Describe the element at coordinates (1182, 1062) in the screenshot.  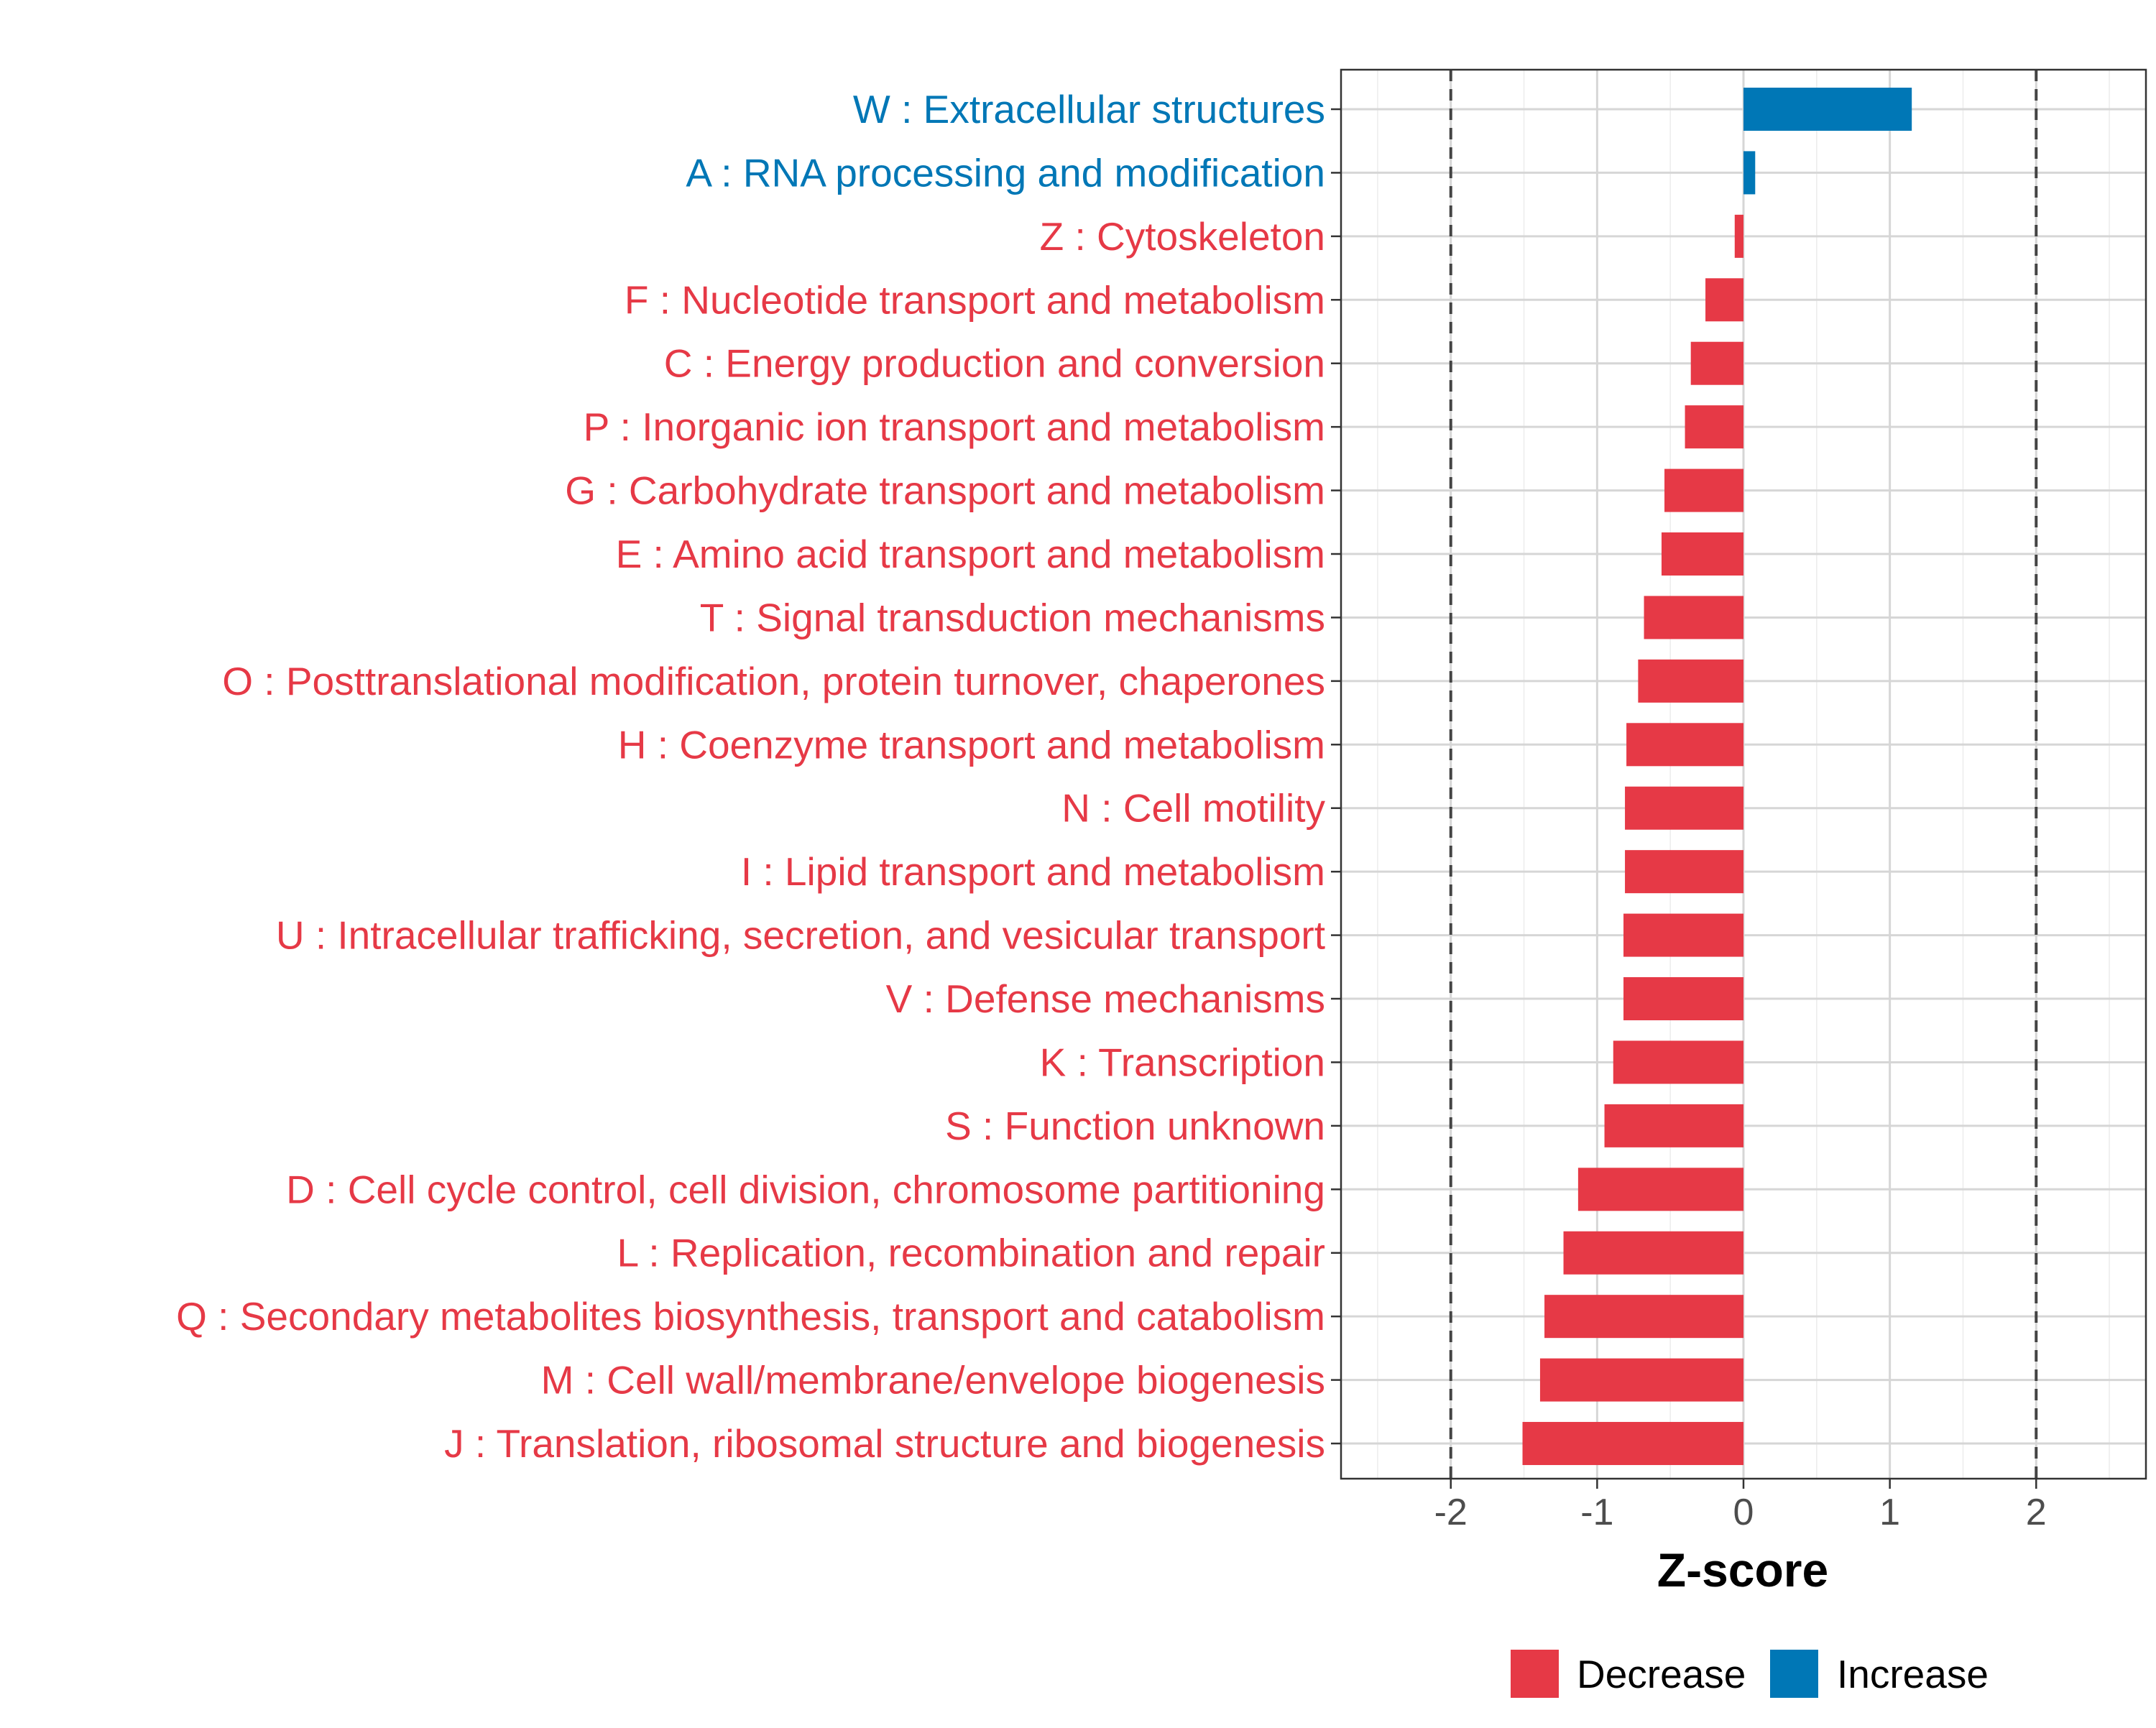
I see `category-label: K : Transcription` at that location.